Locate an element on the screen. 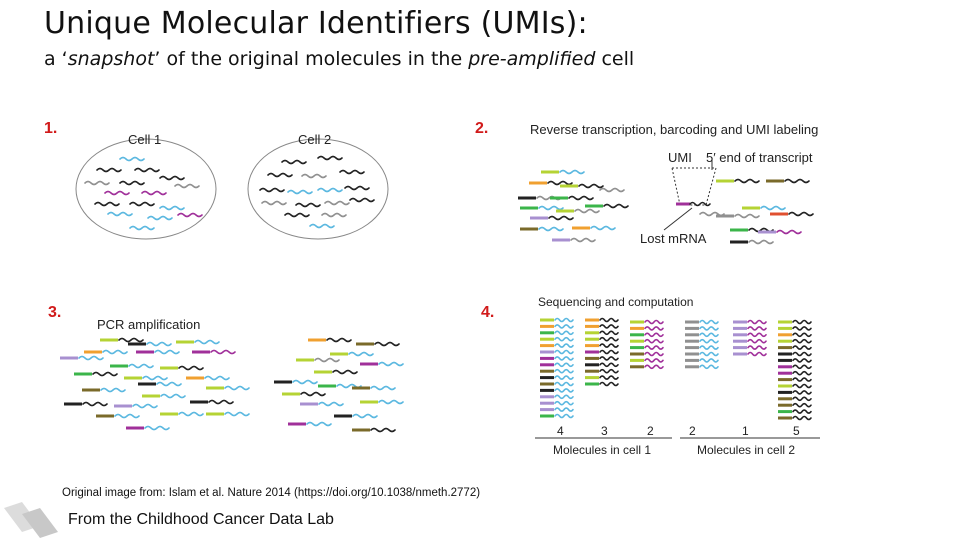 This screenshot has height=540, width=960. panel-4-number: 4. is located at coordinates (488, 312).